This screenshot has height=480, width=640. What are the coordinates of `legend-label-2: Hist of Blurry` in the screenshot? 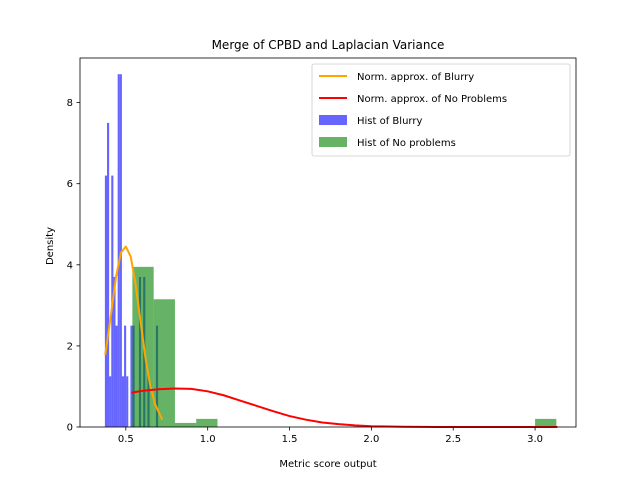 It's located at (389, 121).